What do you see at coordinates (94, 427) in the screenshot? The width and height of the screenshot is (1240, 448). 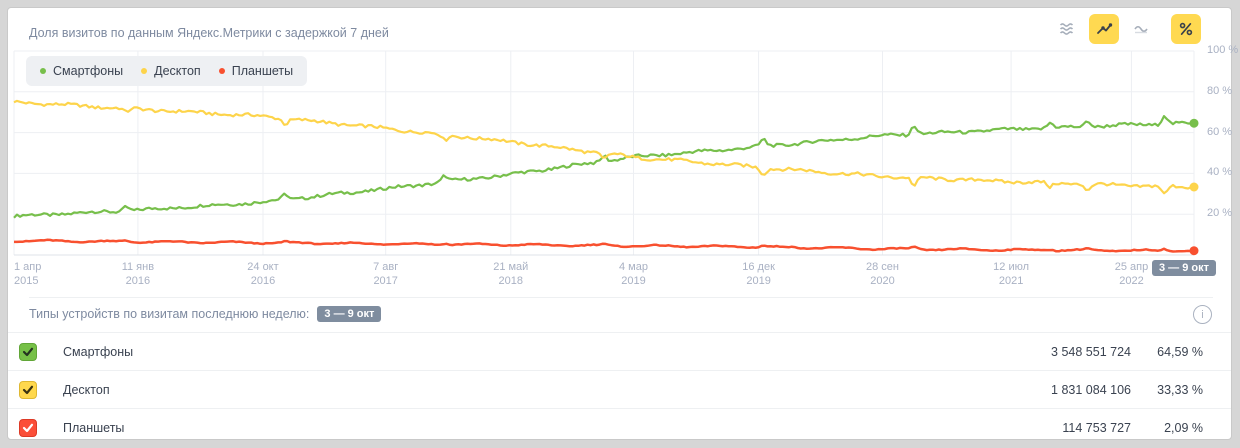 I see `device-label: Планшеты` at bounding box center [94, 427].